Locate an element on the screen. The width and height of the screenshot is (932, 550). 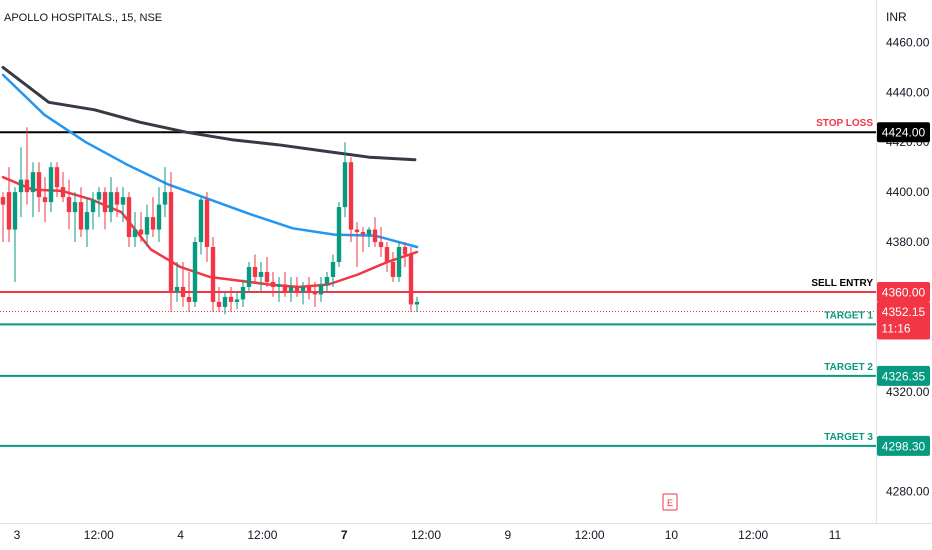
symbol-title: APOLLO HOSPITALS., 15, NSE is located at coordinates (83, 18).